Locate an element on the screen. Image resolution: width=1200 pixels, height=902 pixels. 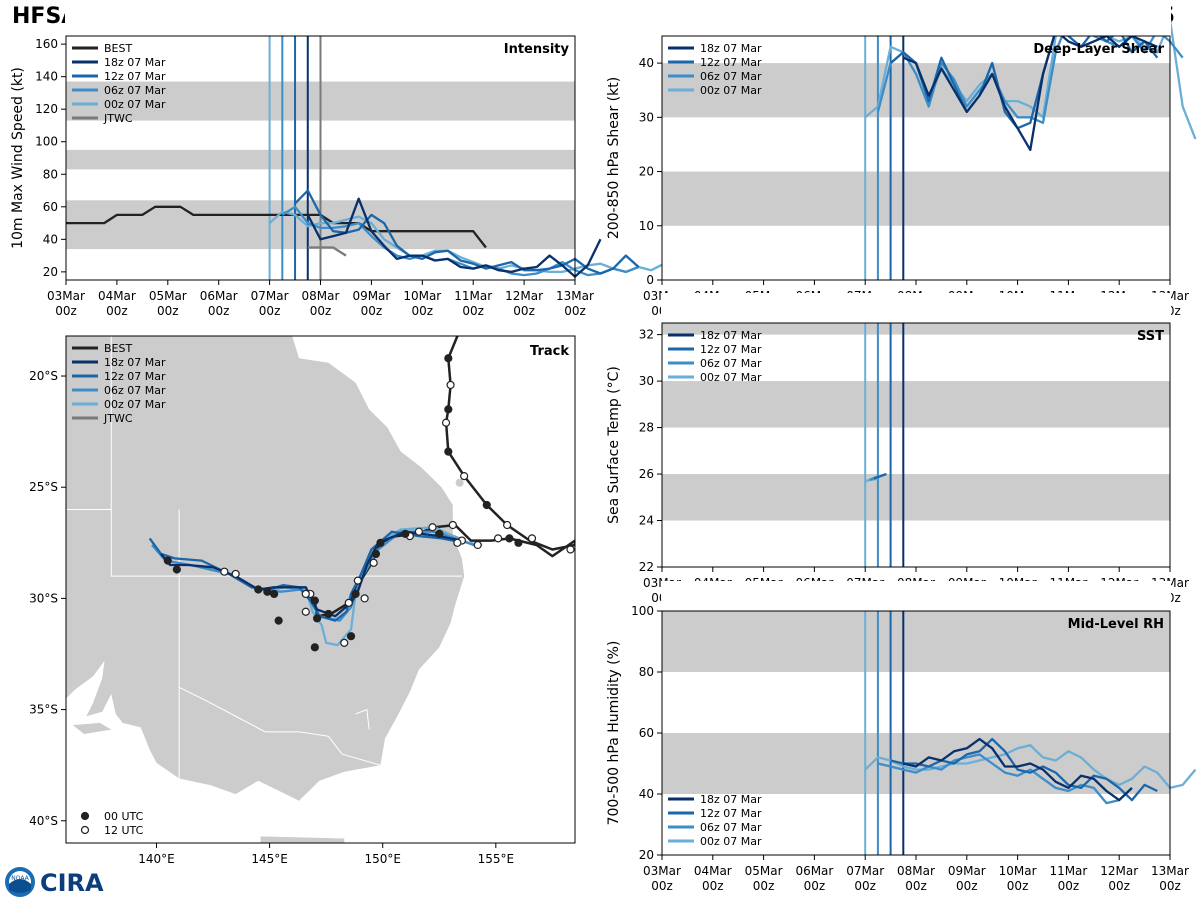
legend-label: 00z 07 Mar is located at coordinates (135, 404).